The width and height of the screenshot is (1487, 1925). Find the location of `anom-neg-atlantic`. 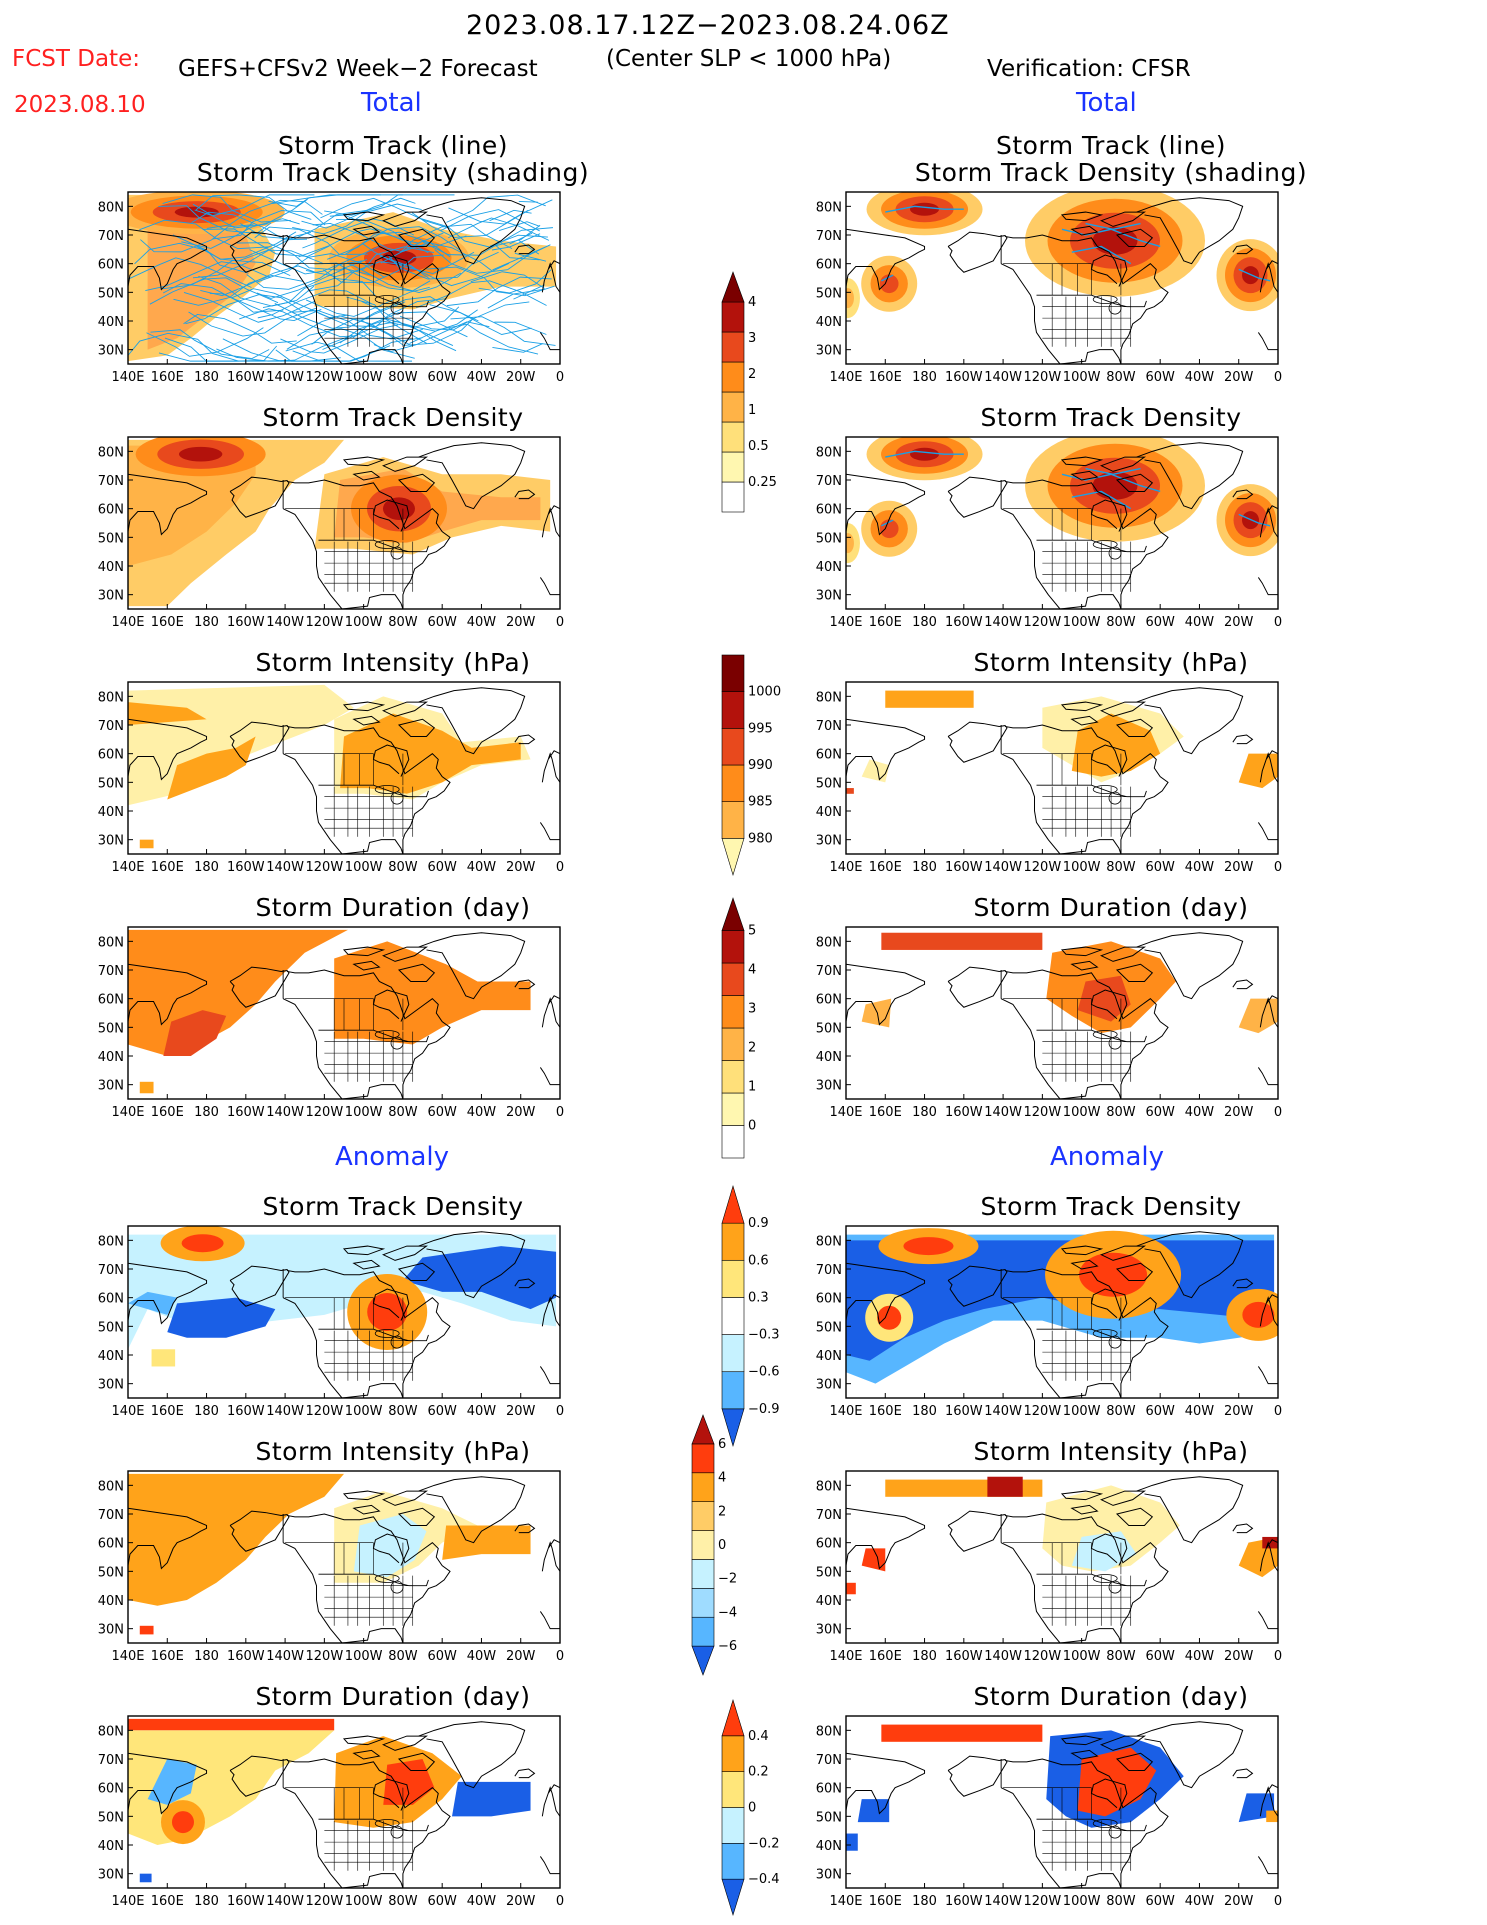

anom-neg-atlantic is located at coordinates (479, 1278).